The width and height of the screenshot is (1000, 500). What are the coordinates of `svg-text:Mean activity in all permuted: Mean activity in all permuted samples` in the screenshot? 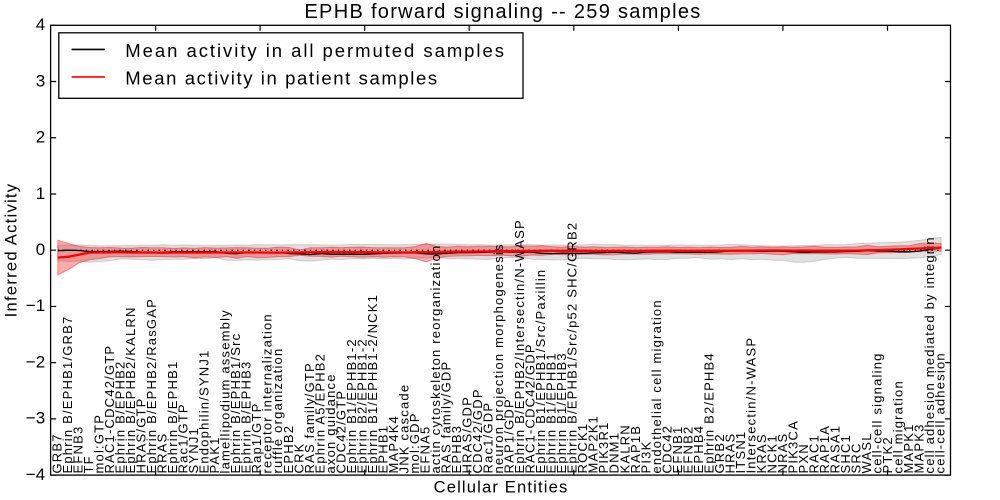 It's located at (315, 50).